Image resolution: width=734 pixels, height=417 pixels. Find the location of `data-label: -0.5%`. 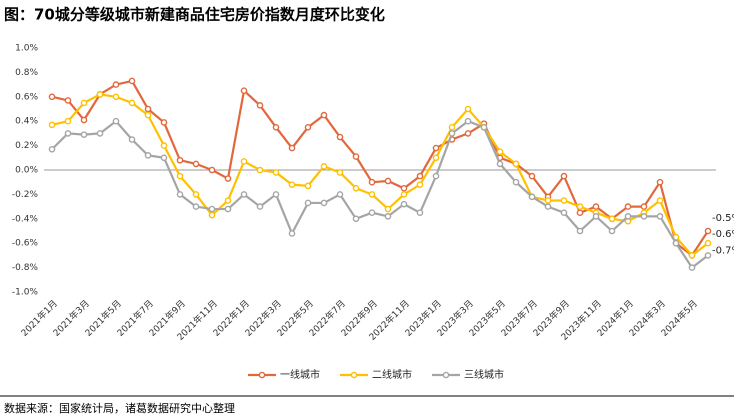

data-label: -0.5% is located at coordinates (723, 218).